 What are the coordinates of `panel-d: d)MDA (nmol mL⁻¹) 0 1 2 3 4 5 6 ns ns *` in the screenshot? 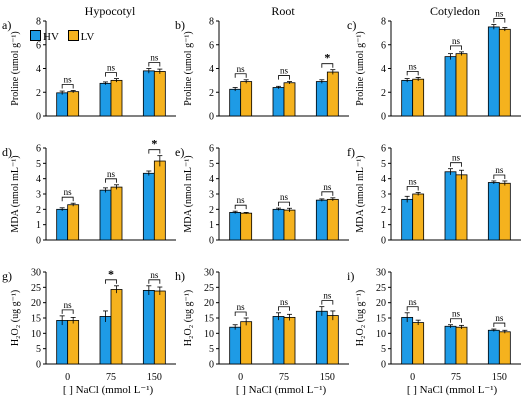 It's located at (89, 192).